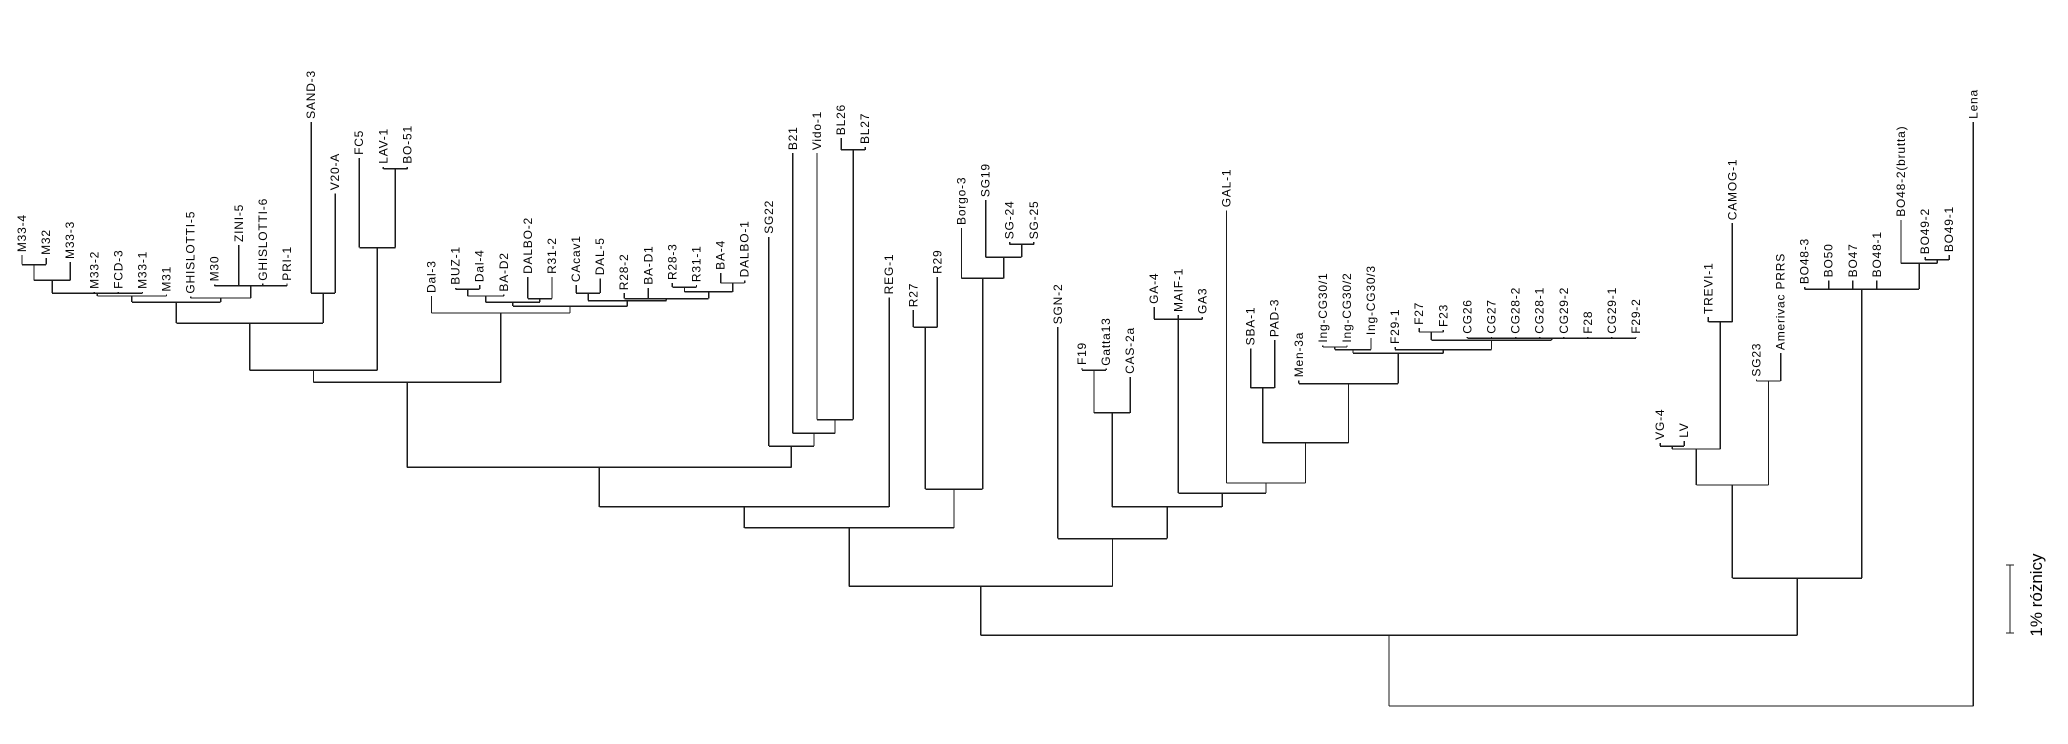 This screenshot has width=2068, height=744. What do you see at coordinates (1130, 350) in the screenshot?
I see `leaf-label: CAS-2a` at bounding box center [1130, 350].